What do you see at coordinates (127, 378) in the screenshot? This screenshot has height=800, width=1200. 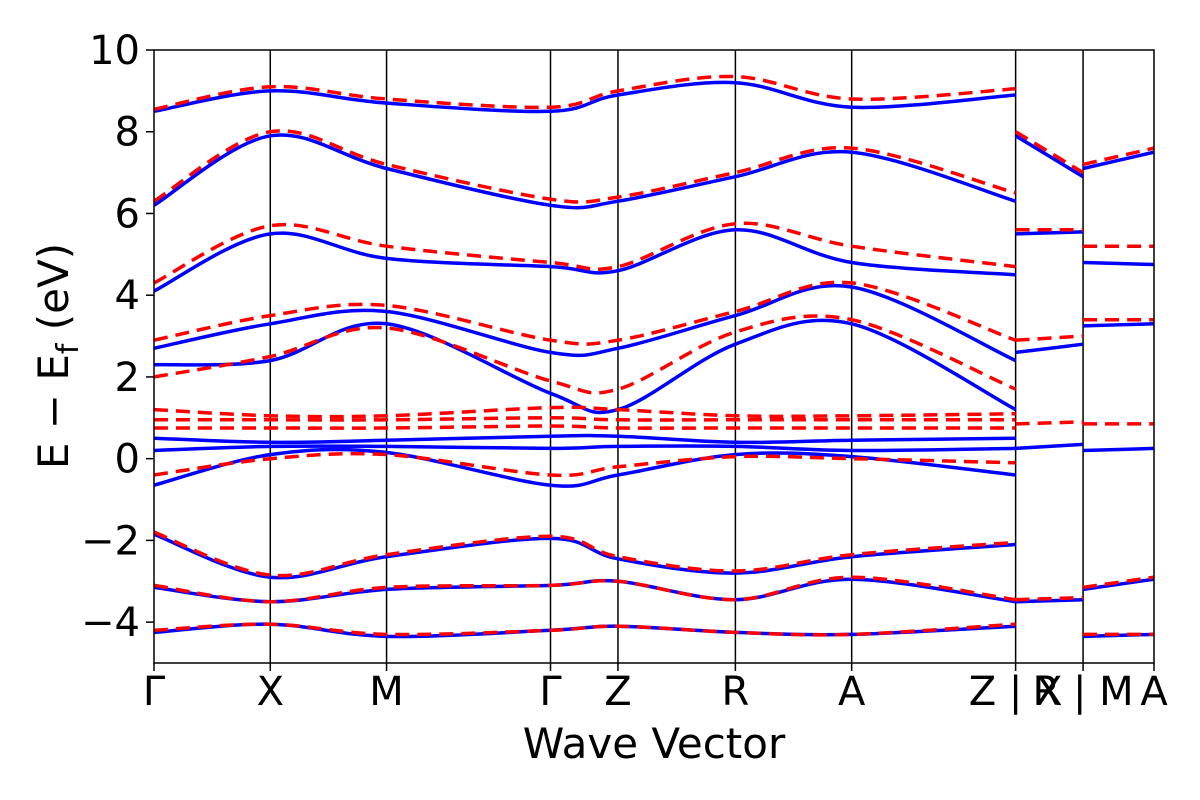 I see `y-tick-label: 2` at bounding box center [127, 378].